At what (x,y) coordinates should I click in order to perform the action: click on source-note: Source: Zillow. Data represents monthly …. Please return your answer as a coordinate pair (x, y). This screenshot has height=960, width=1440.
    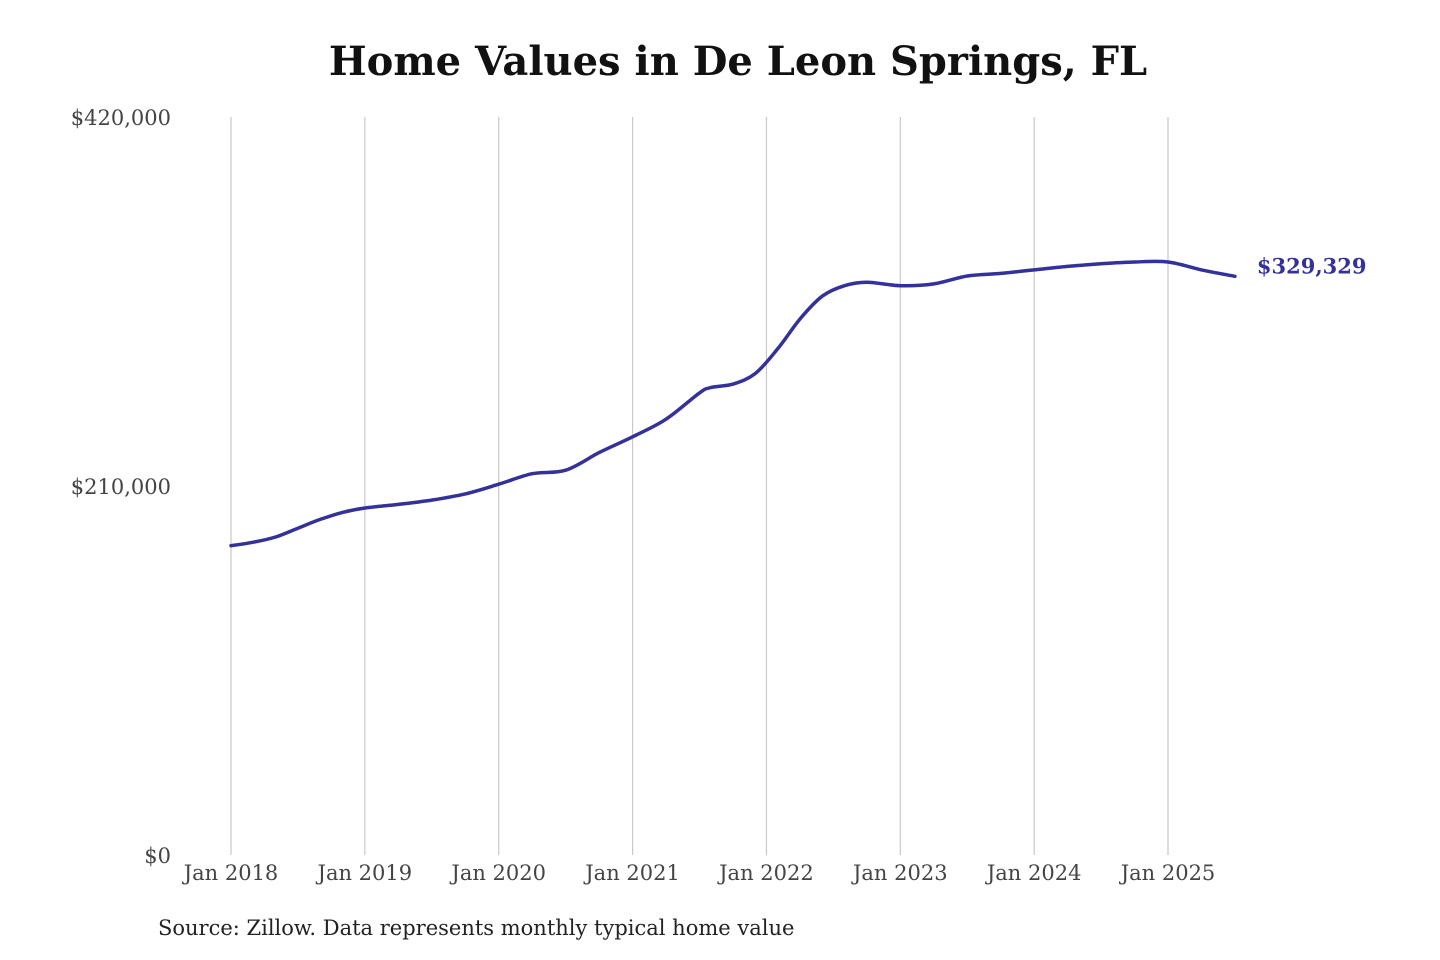
    Looking at the image, I should click on (476, 928).